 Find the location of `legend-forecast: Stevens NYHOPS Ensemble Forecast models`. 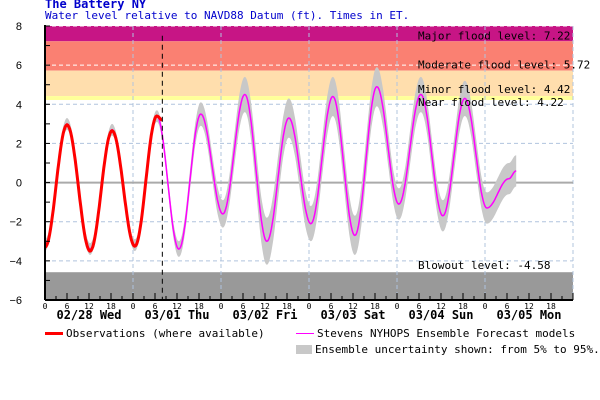

legend-forecast: Stevens NYHOPS Ensemble Forecast models is located at coordinates (435, 333).